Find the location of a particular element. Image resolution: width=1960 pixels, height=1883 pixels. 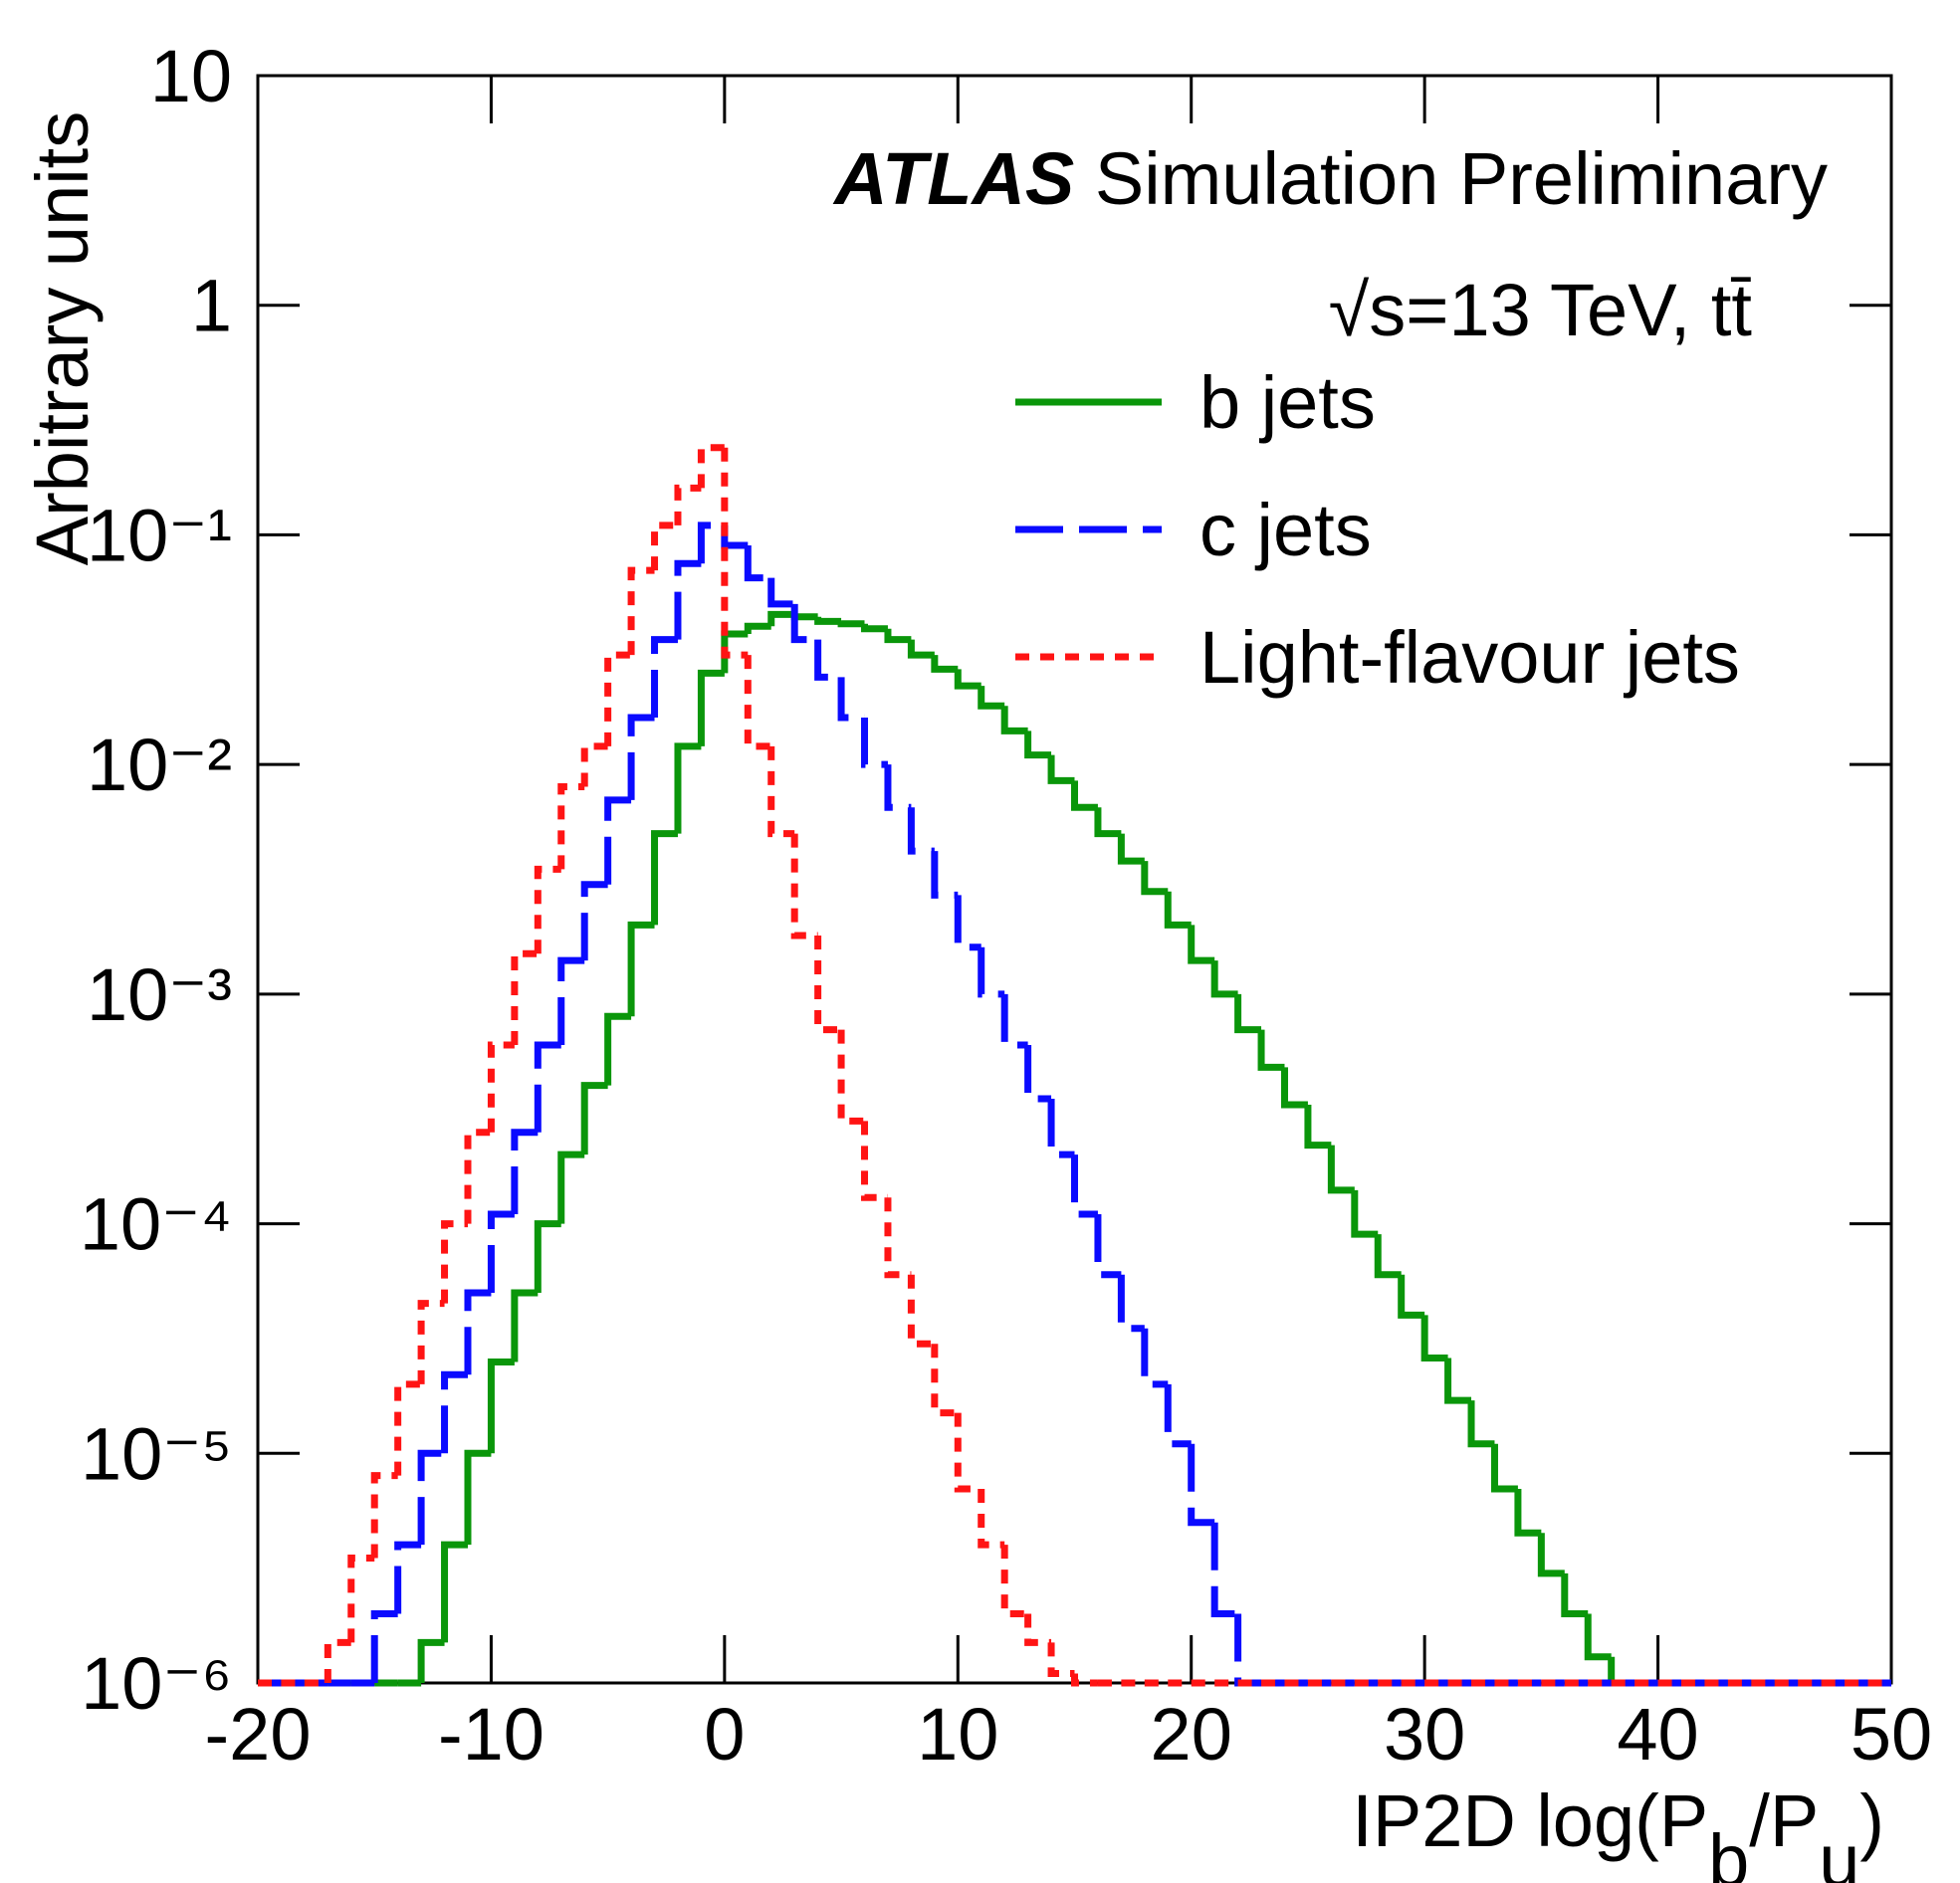

y-tick-label: 10⁻⁵ is located at coordinates (156, 1453).